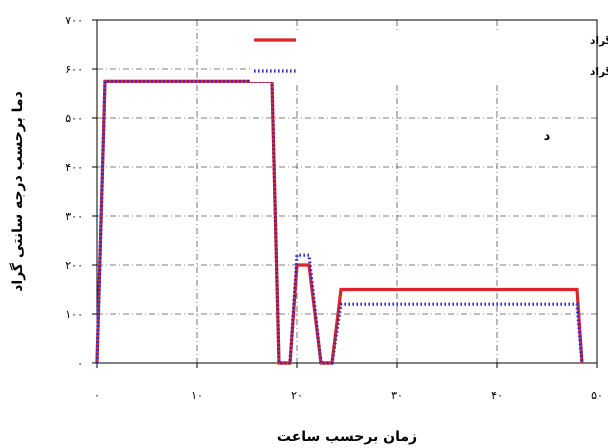  What do you see at coordinates (17, 191) in the screenshot?
I see `y-axis-title: دما برحسب درجه سانتی گراد` at bounding box center [17, 191].